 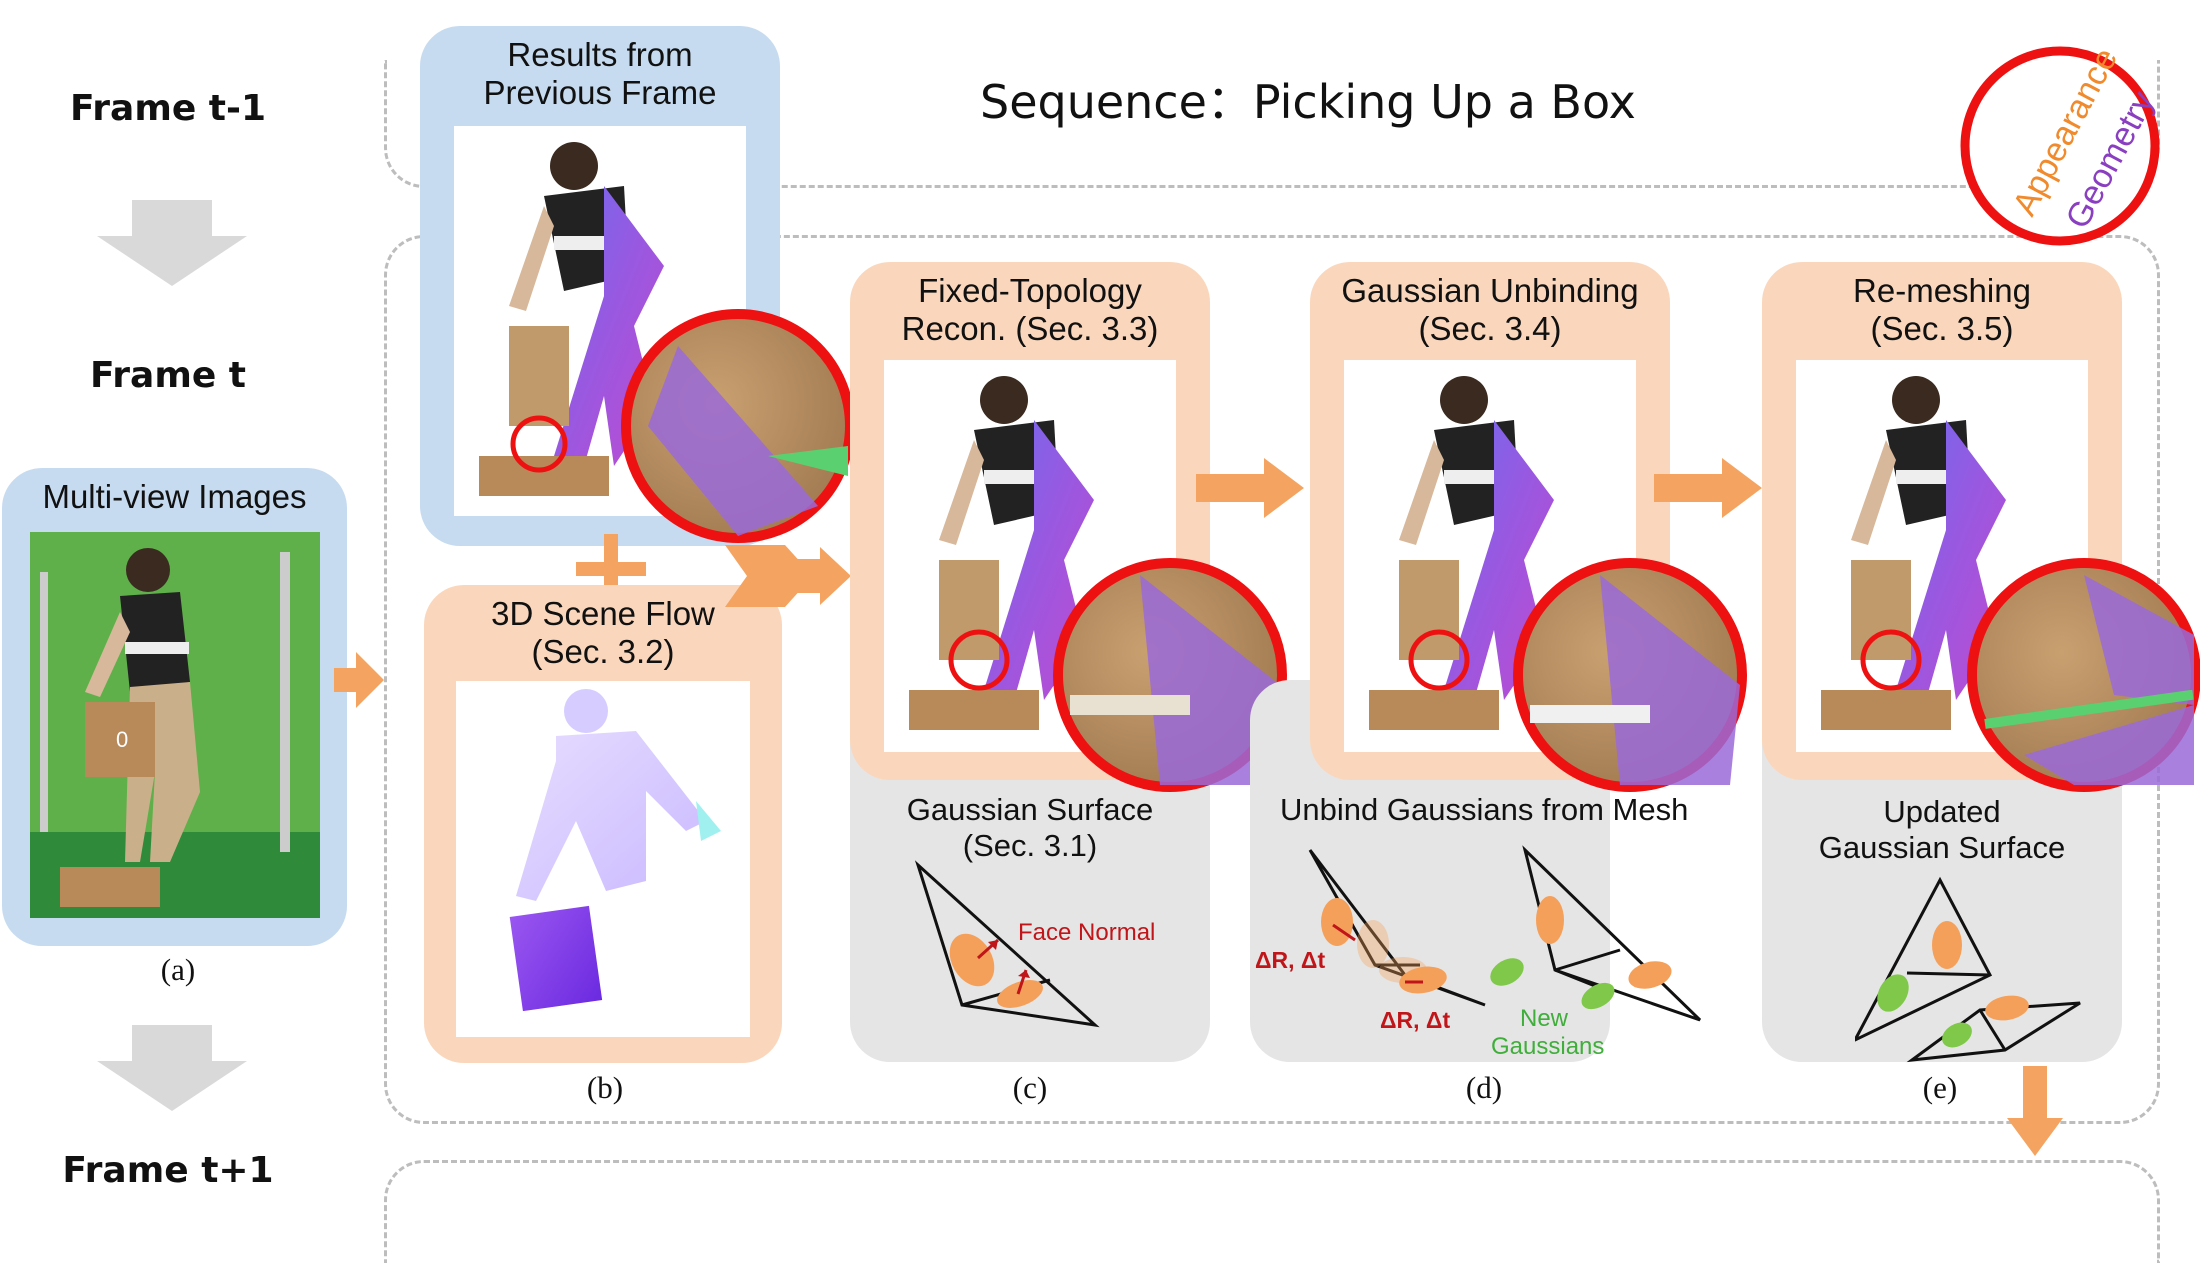 What do you see at coordinates (167, 375) in the screenshot?
I see `frame-label-current: Frame t` at bounding box center [167, 375].